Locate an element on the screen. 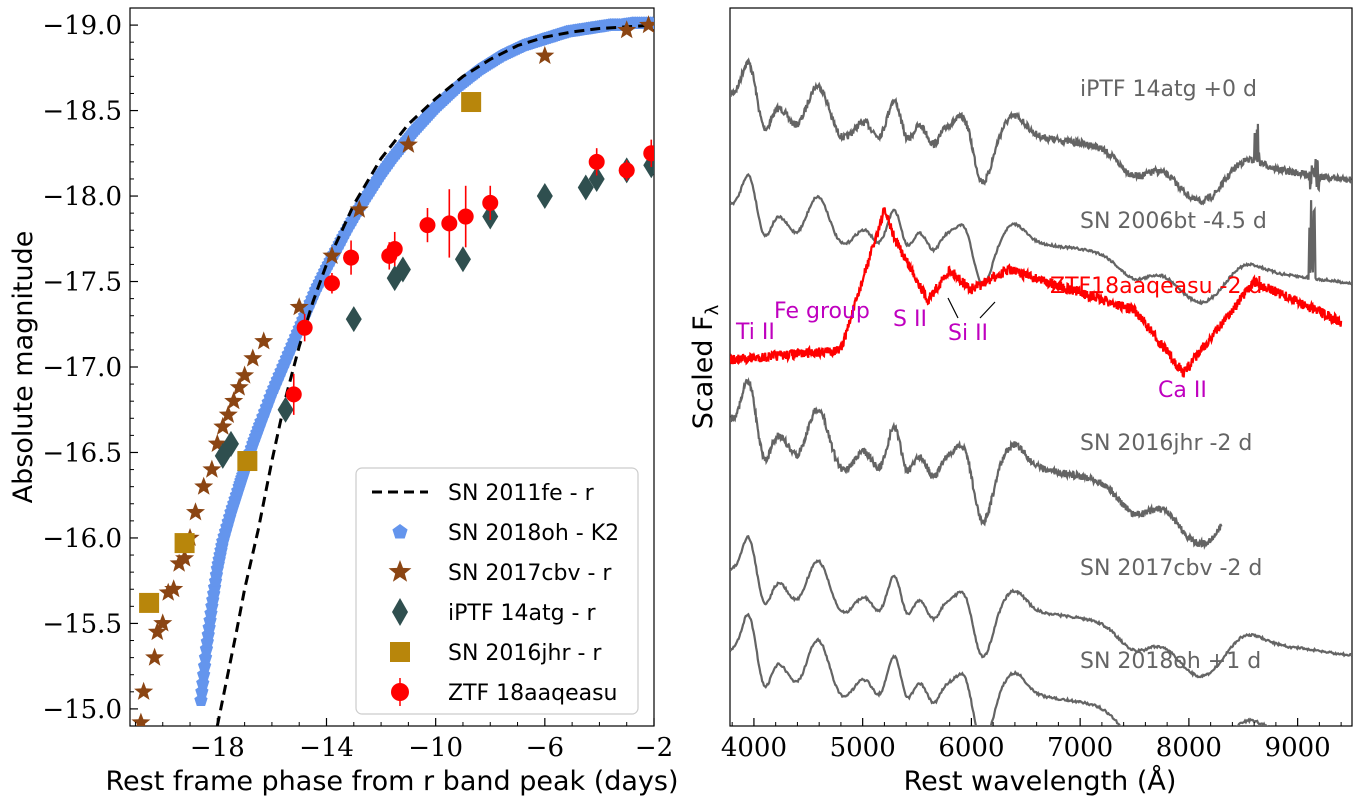  x-tick-label: 9000 is located at coordinates (1298, 748).